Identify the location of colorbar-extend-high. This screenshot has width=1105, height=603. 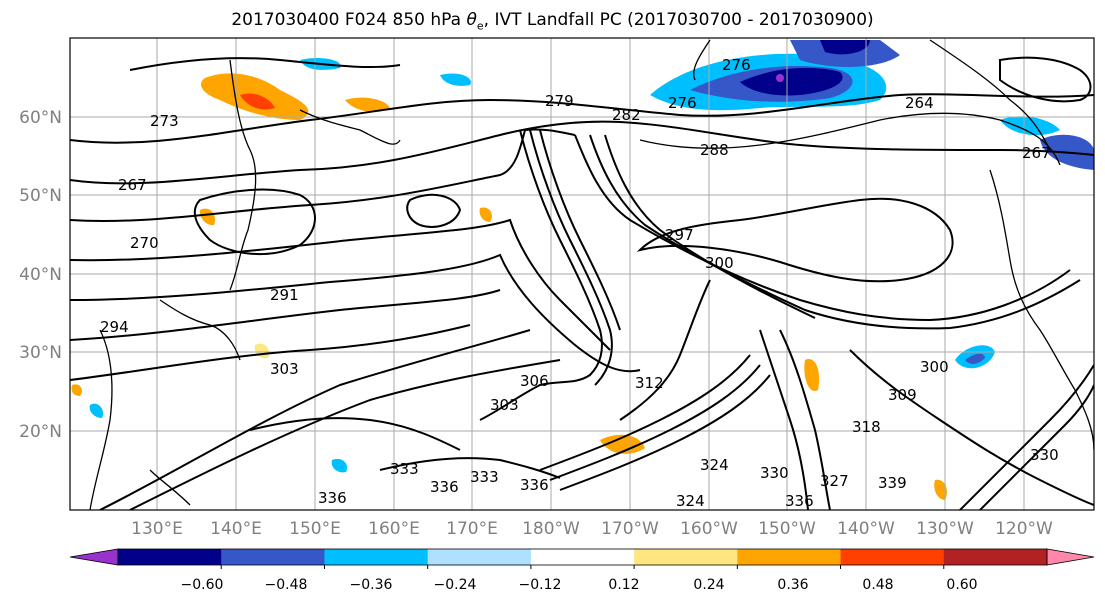
(1070, 557).